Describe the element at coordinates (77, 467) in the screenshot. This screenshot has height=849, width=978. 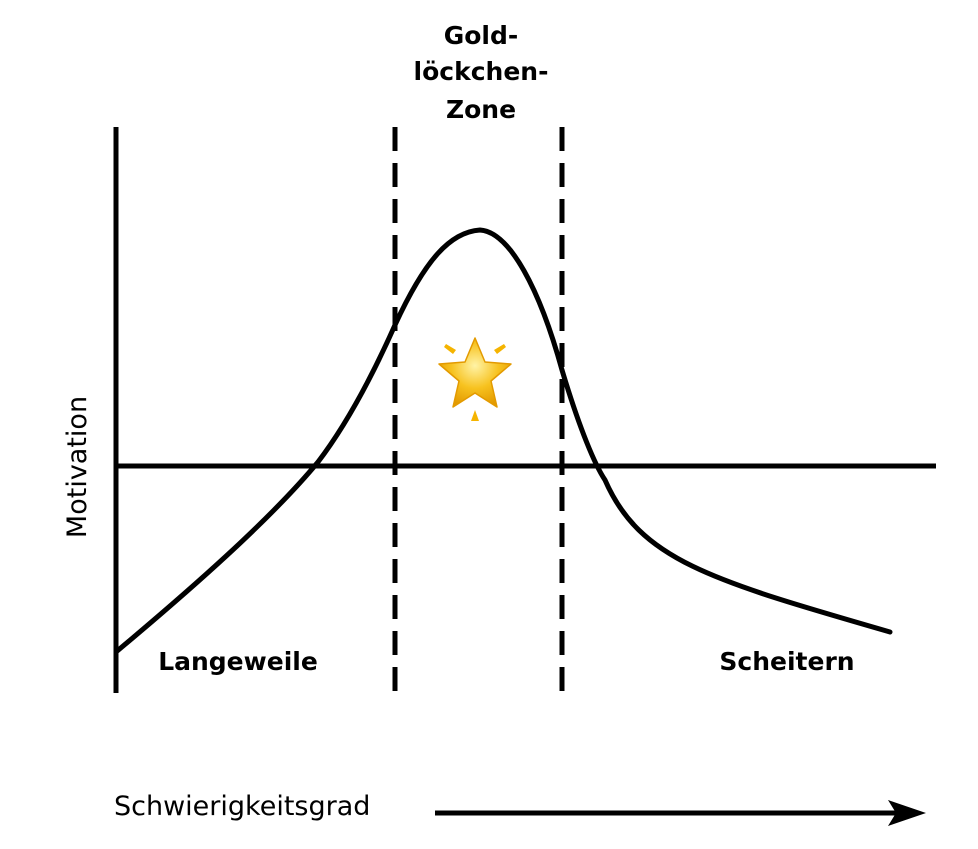
I see `y-axis-label: Motivation` at that location.